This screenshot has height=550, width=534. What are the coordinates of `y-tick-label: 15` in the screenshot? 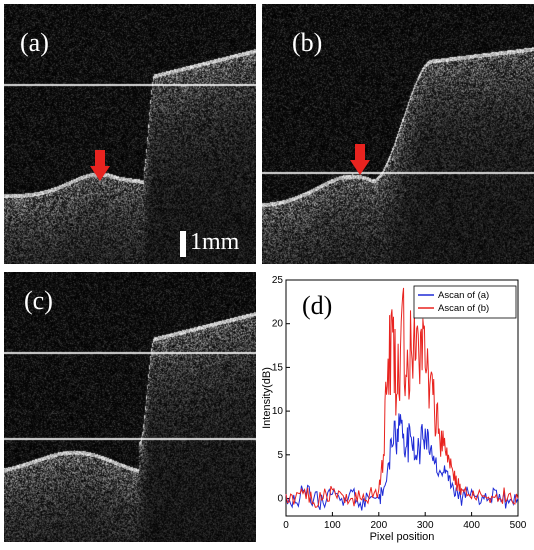 It's located at (278, 367).